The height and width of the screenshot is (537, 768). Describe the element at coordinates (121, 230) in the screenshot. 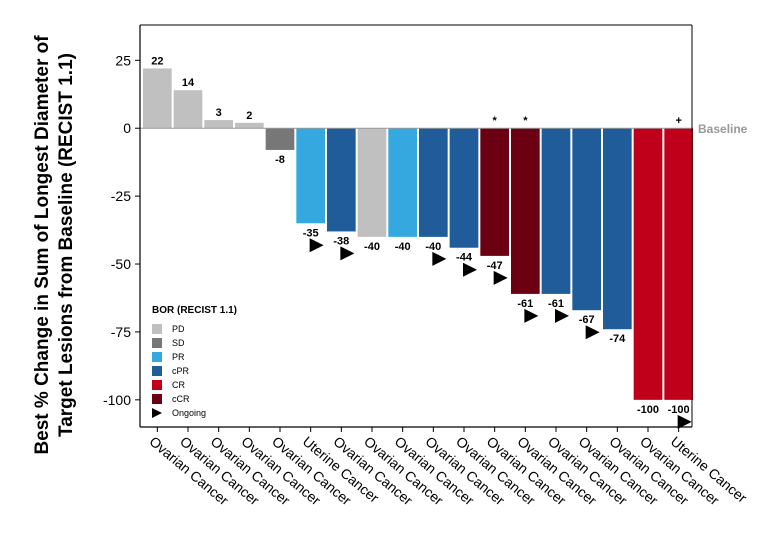

I see `y-axis-ticks: 25 0 -25 -50 -75 -100` at that location.